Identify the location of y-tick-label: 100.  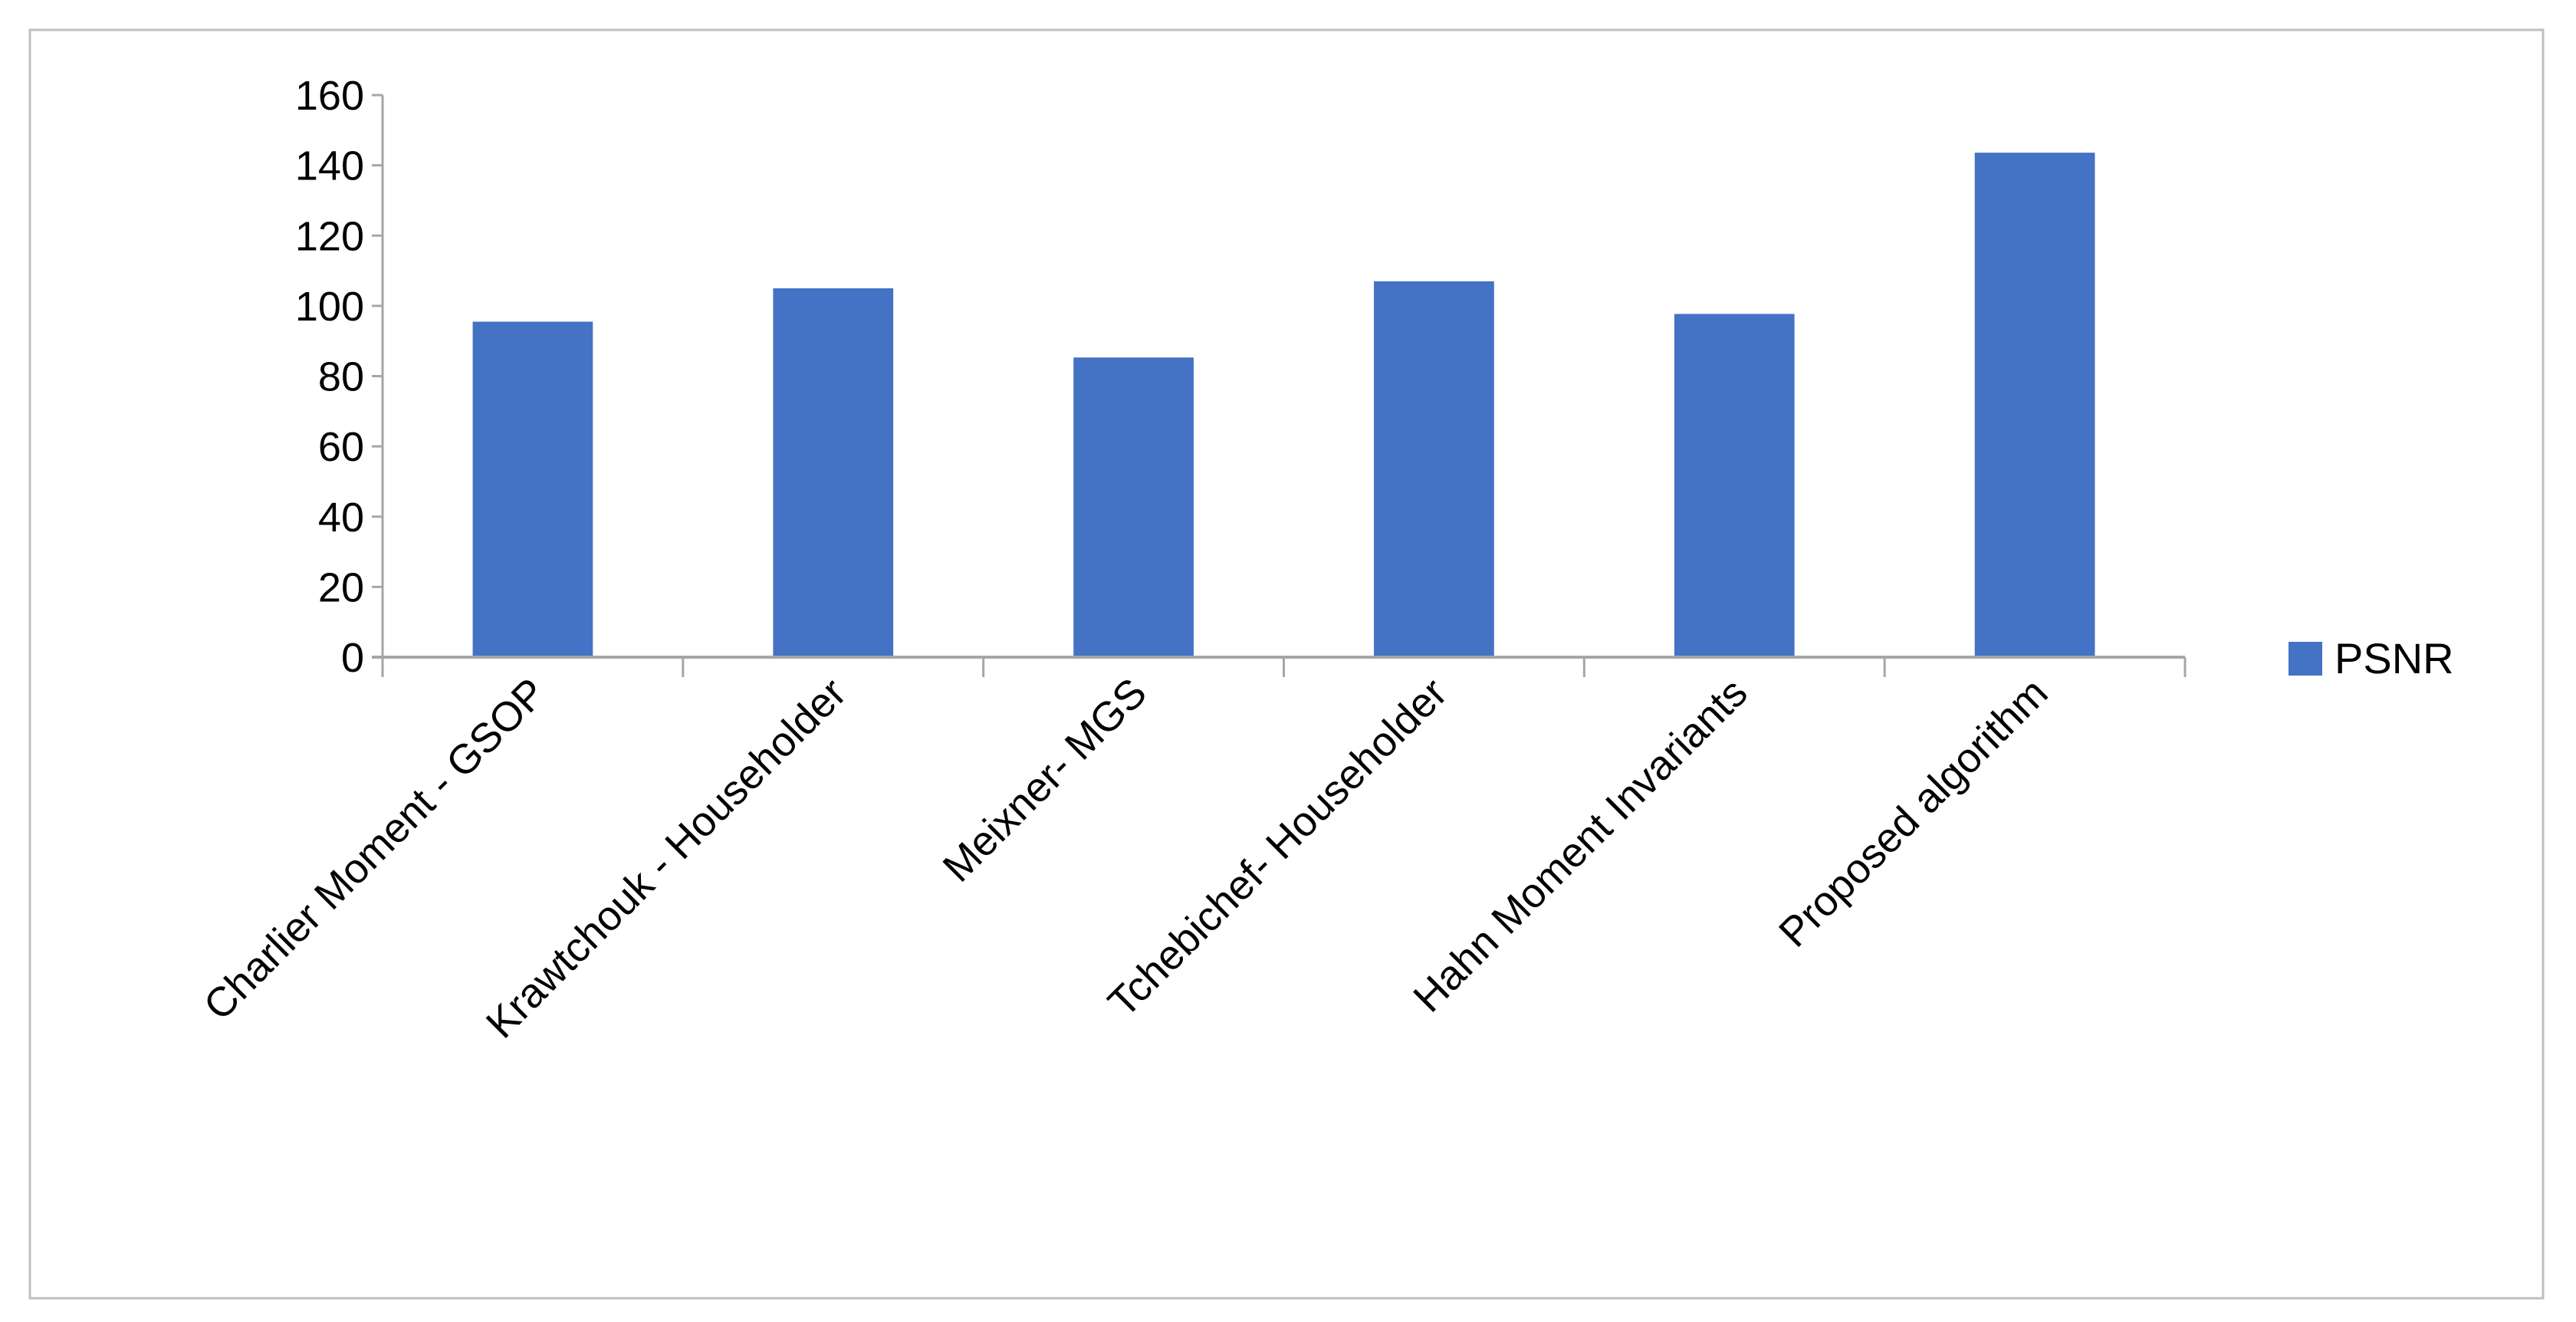
(330, 307).